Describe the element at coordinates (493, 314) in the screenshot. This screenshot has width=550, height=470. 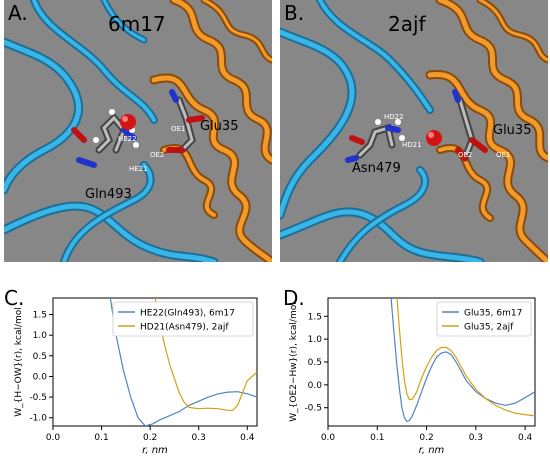
I see `legend-entry: Glu35, 6m17` at that location.